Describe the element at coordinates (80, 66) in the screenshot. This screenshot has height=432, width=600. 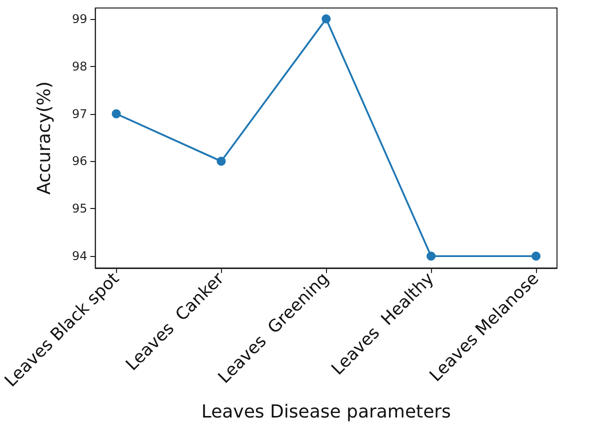
I see `y-tick-label: 98` at that location.